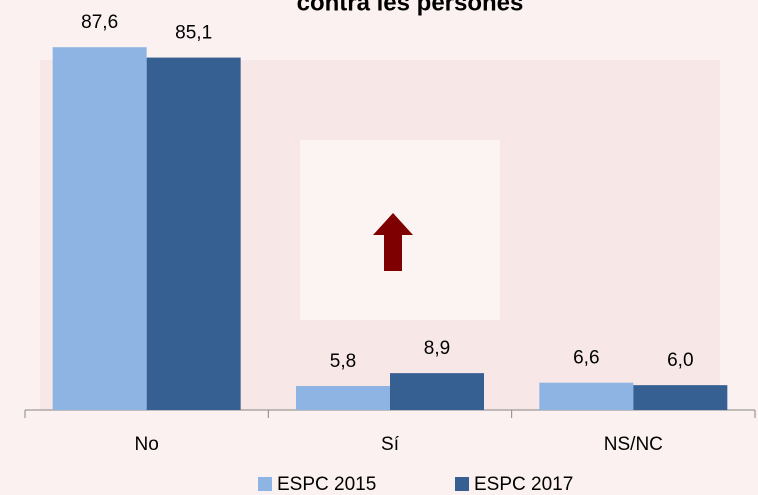  I want to click on up-arrow, so click(393, 242).